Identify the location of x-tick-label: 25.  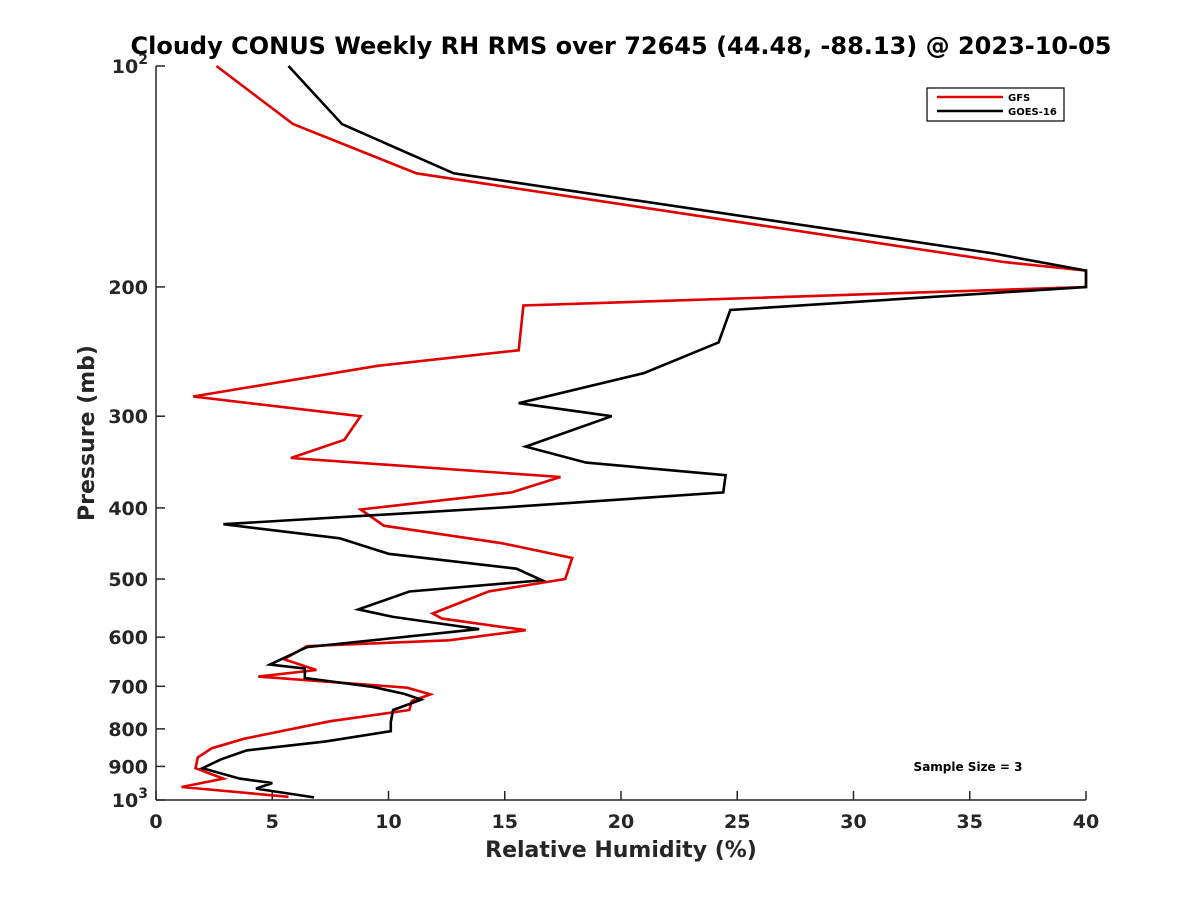
(737, 822).